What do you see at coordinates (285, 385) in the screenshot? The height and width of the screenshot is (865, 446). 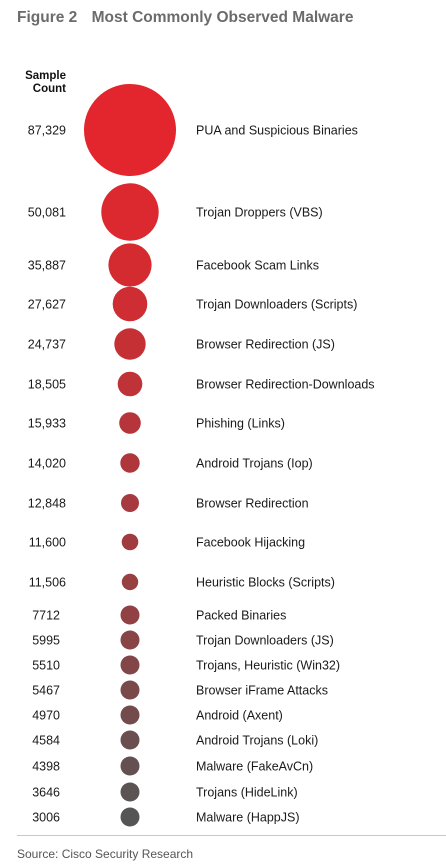 I see `malware-label-6: Browser Redirection-Downloads` at bounding box center [285, 385].